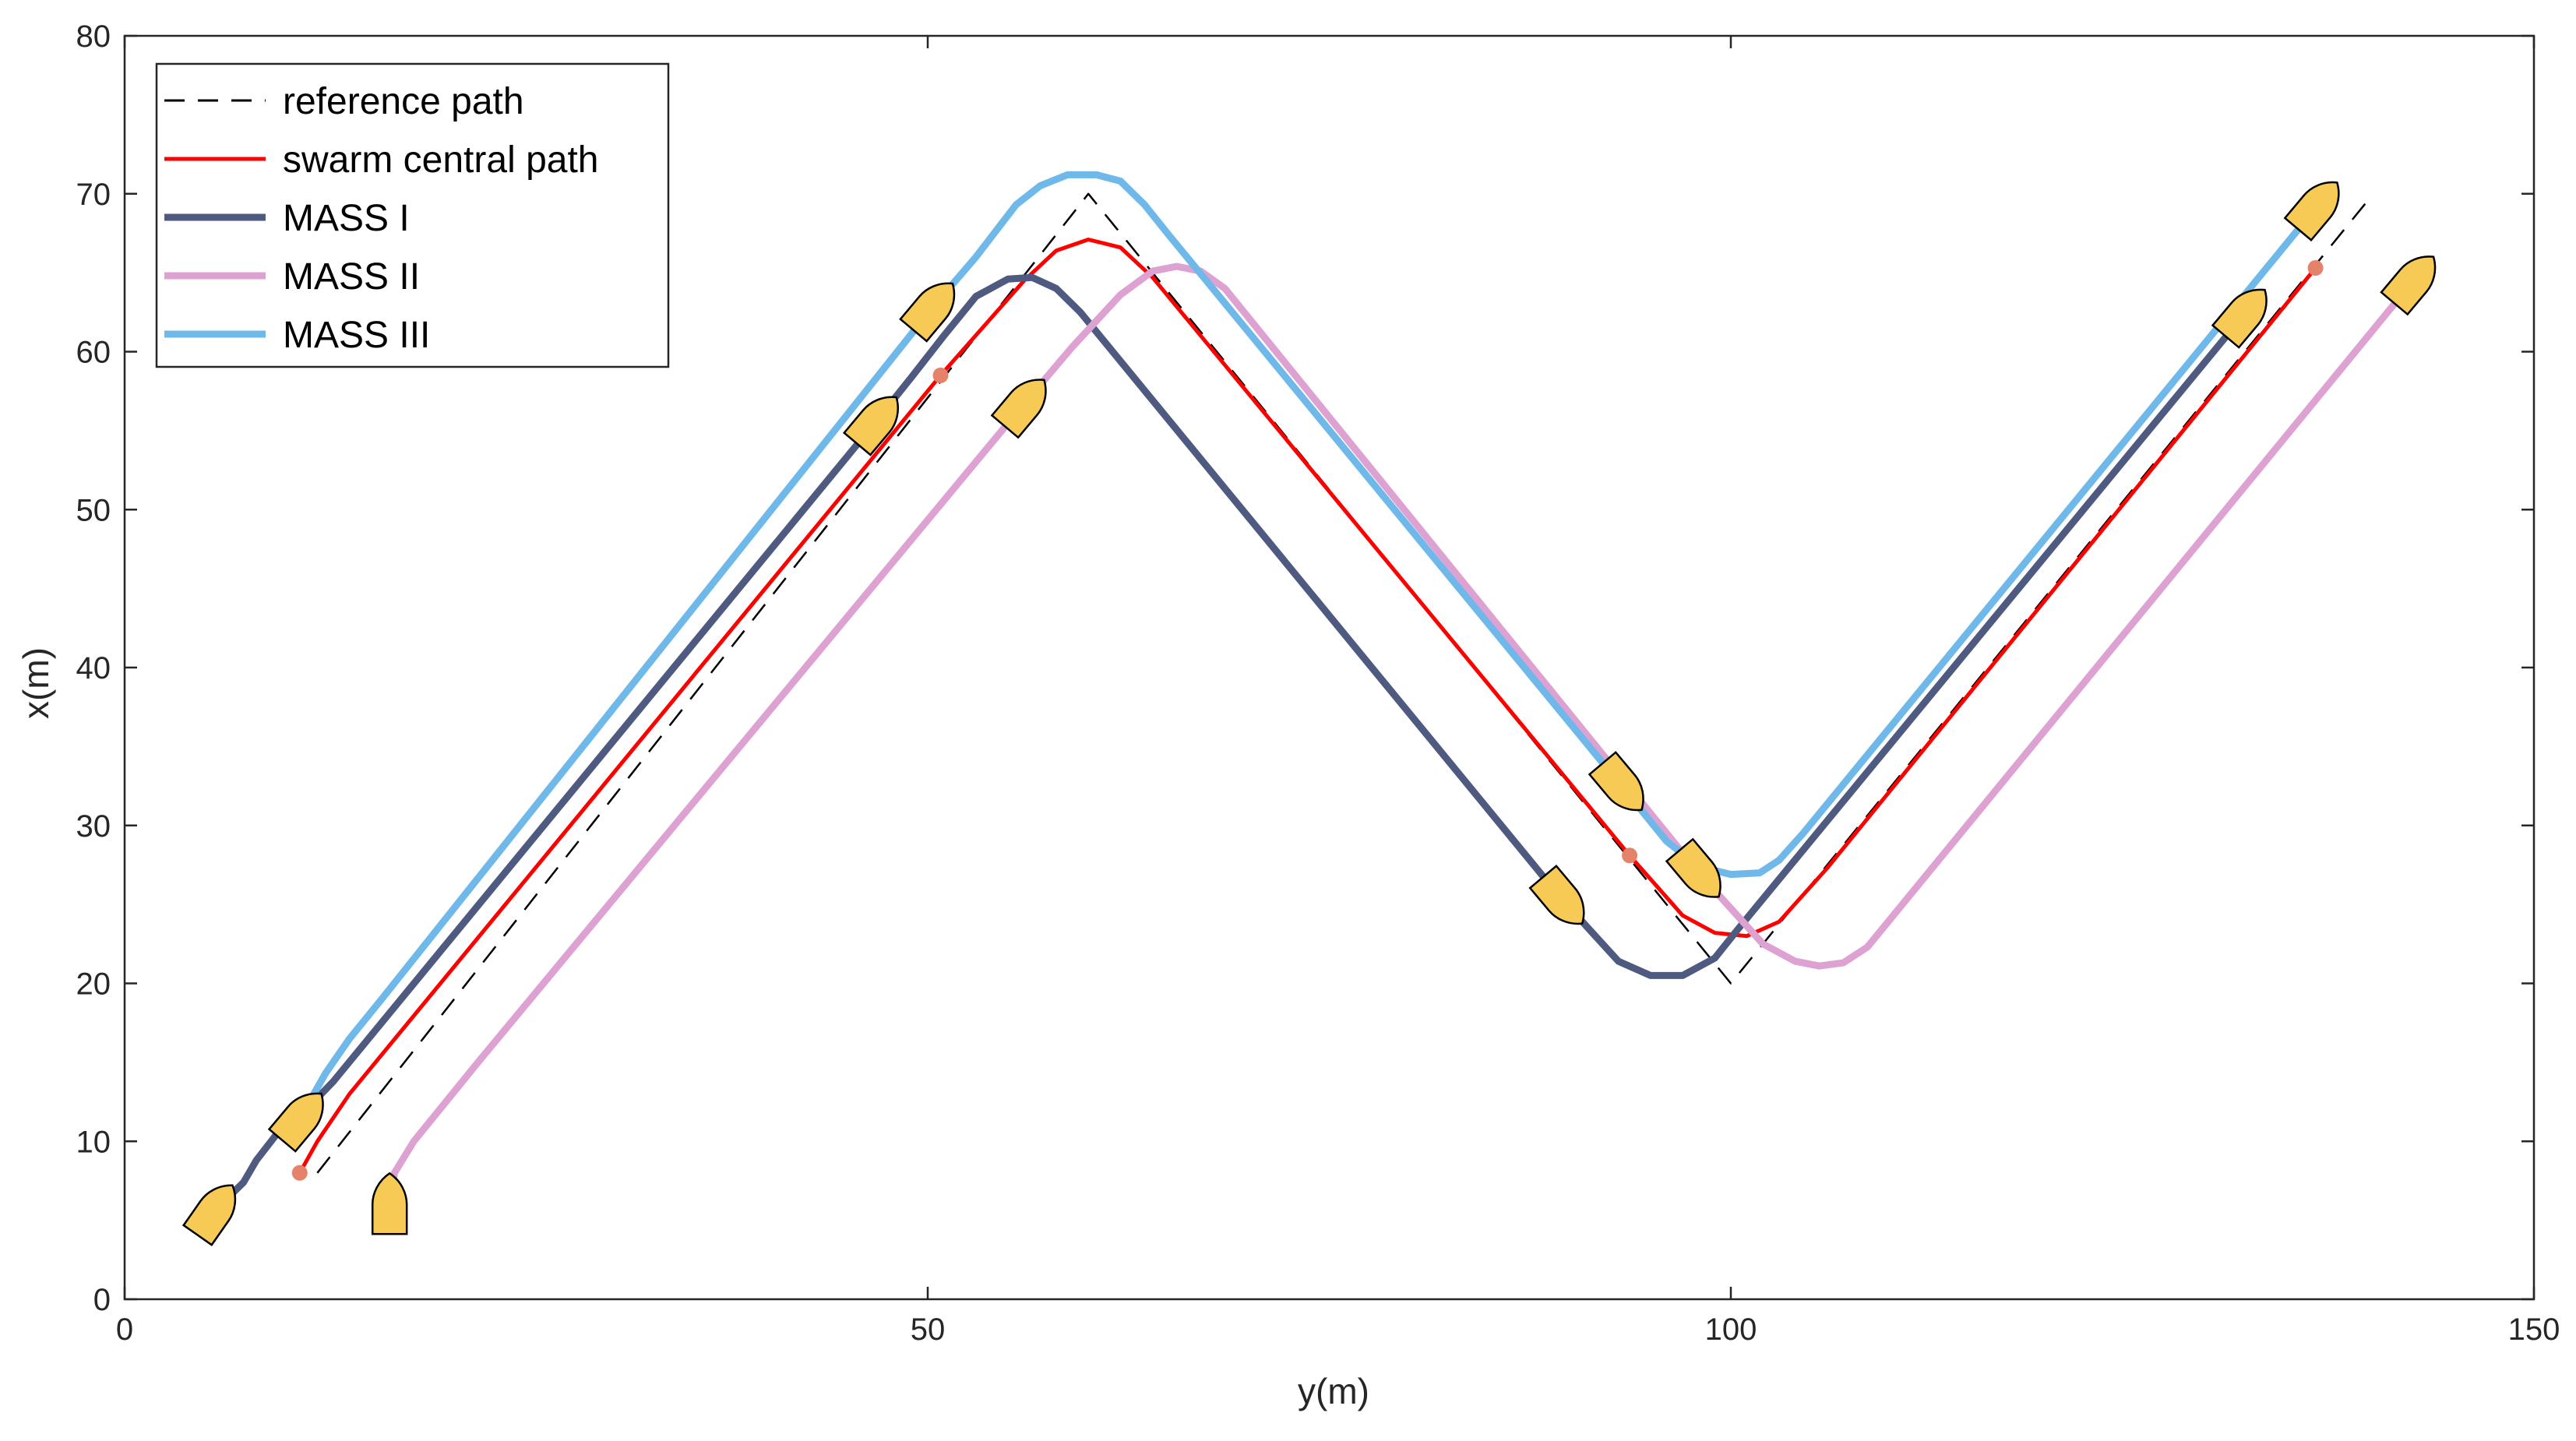 Image resolution: width=2576 pixels, height=1441 pixels. Describe the element at coordinates (93, 510) in the screenshot. I see `y-tick-label-50: 50` at that location.